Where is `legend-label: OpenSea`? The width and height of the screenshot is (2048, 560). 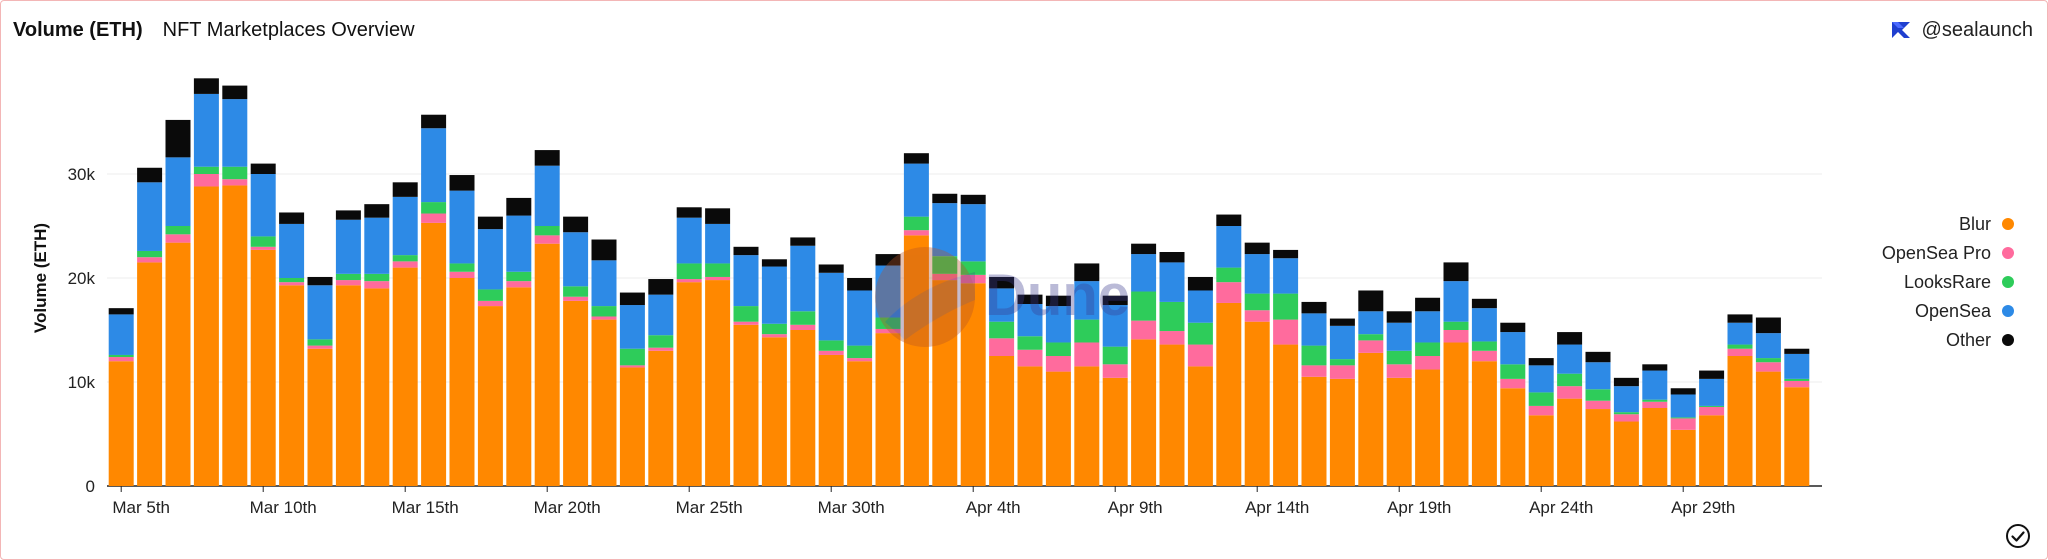
legend-label: OpenSea is located at coordinates (1953, 311).